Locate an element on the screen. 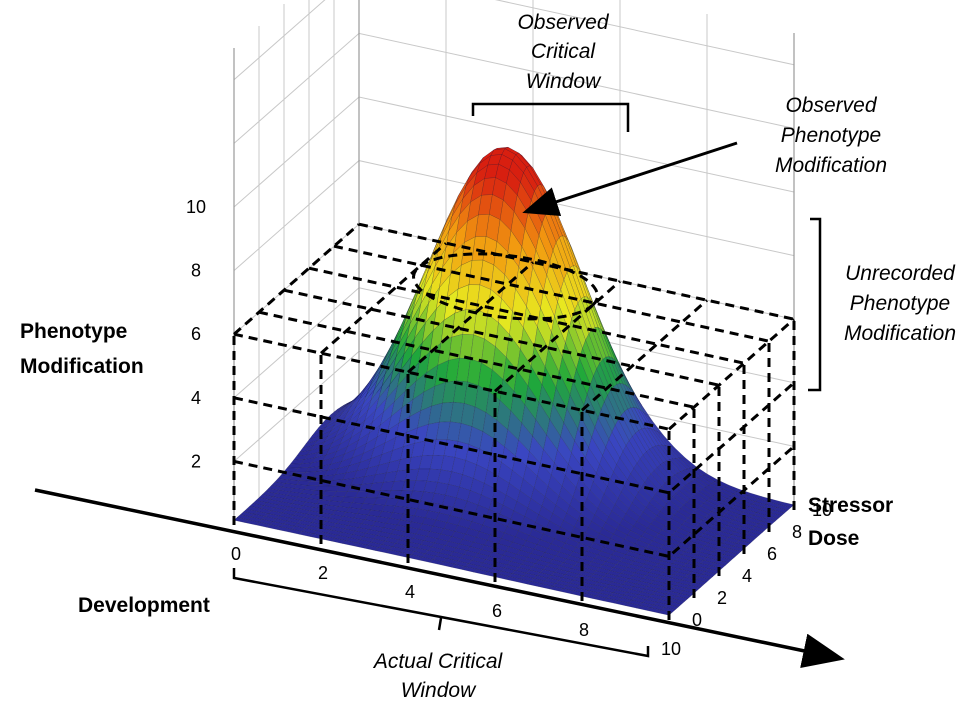 The image size is (975, 703). z-axis-title: Phenotype is located at coordinates (73, 331).